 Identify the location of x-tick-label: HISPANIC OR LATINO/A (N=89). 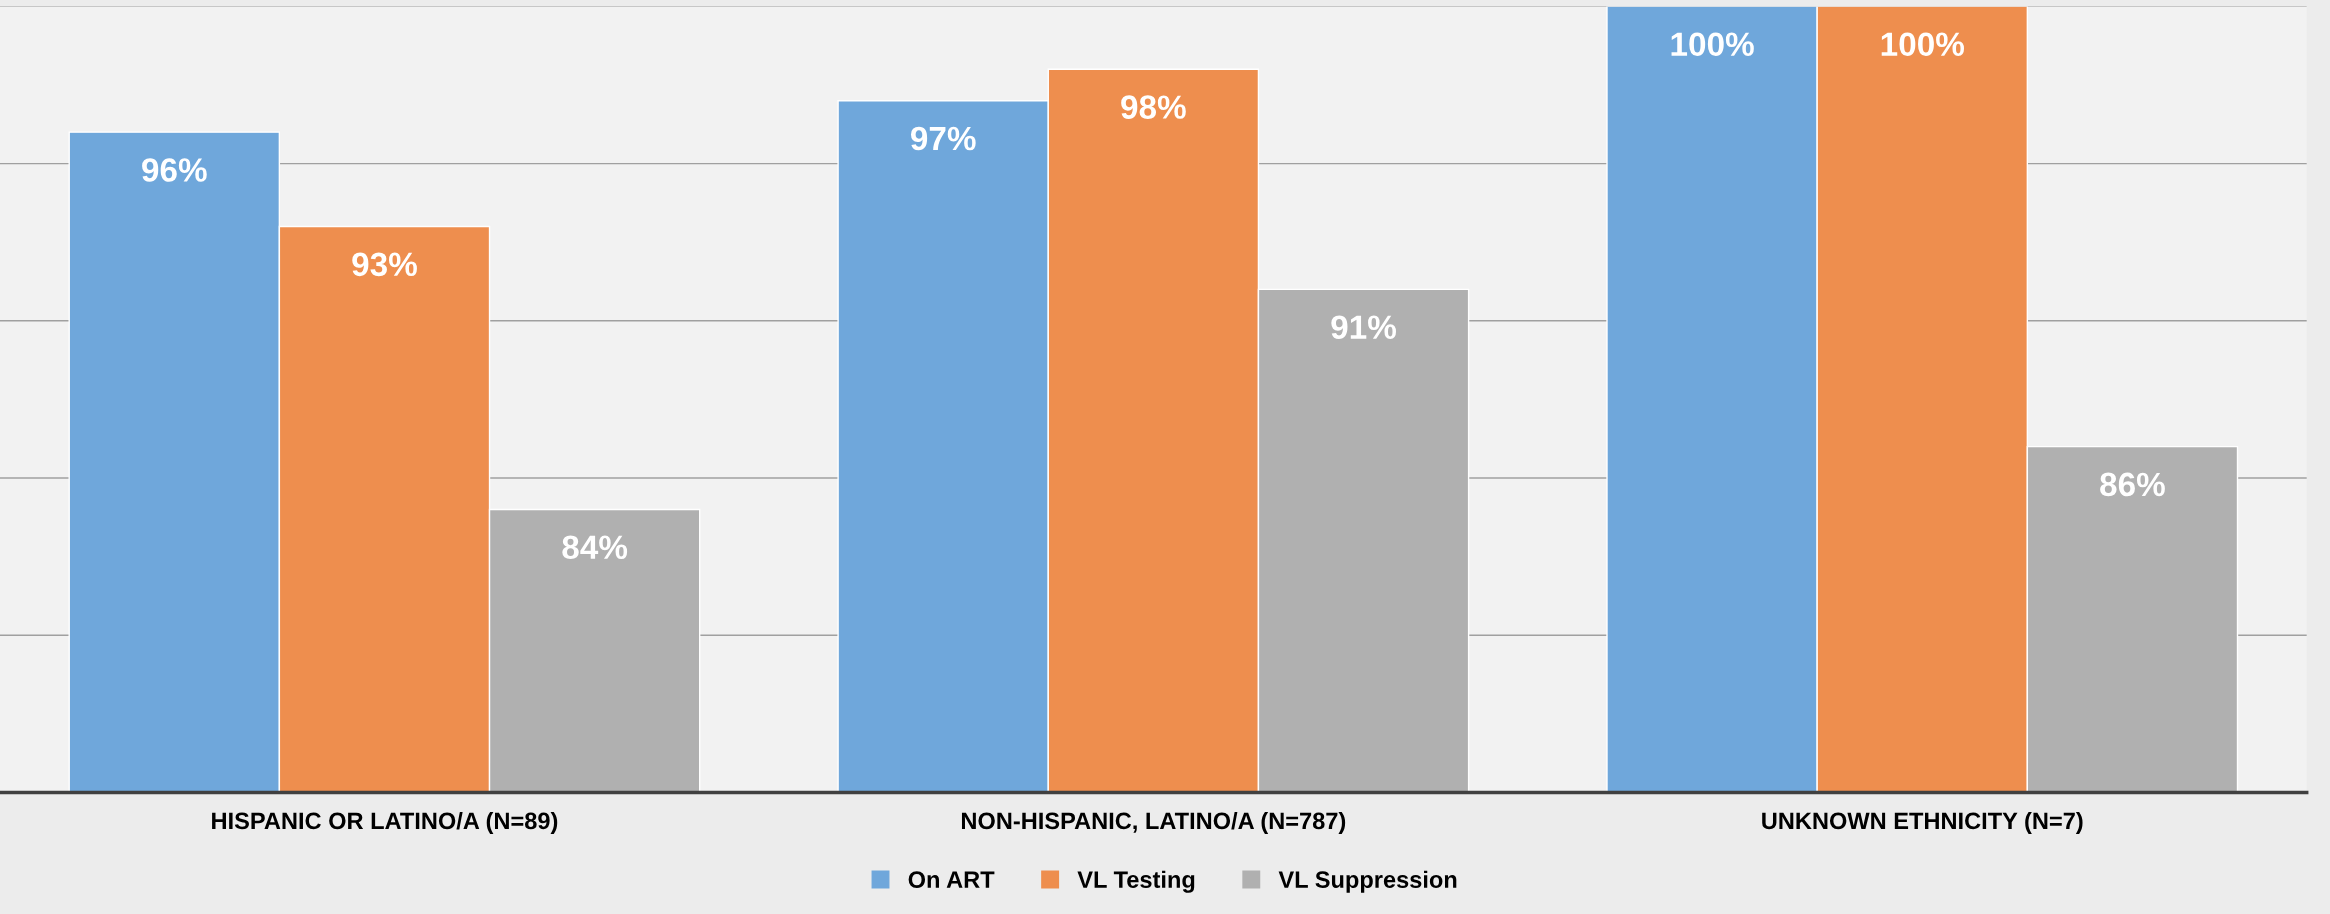
(385, 822).